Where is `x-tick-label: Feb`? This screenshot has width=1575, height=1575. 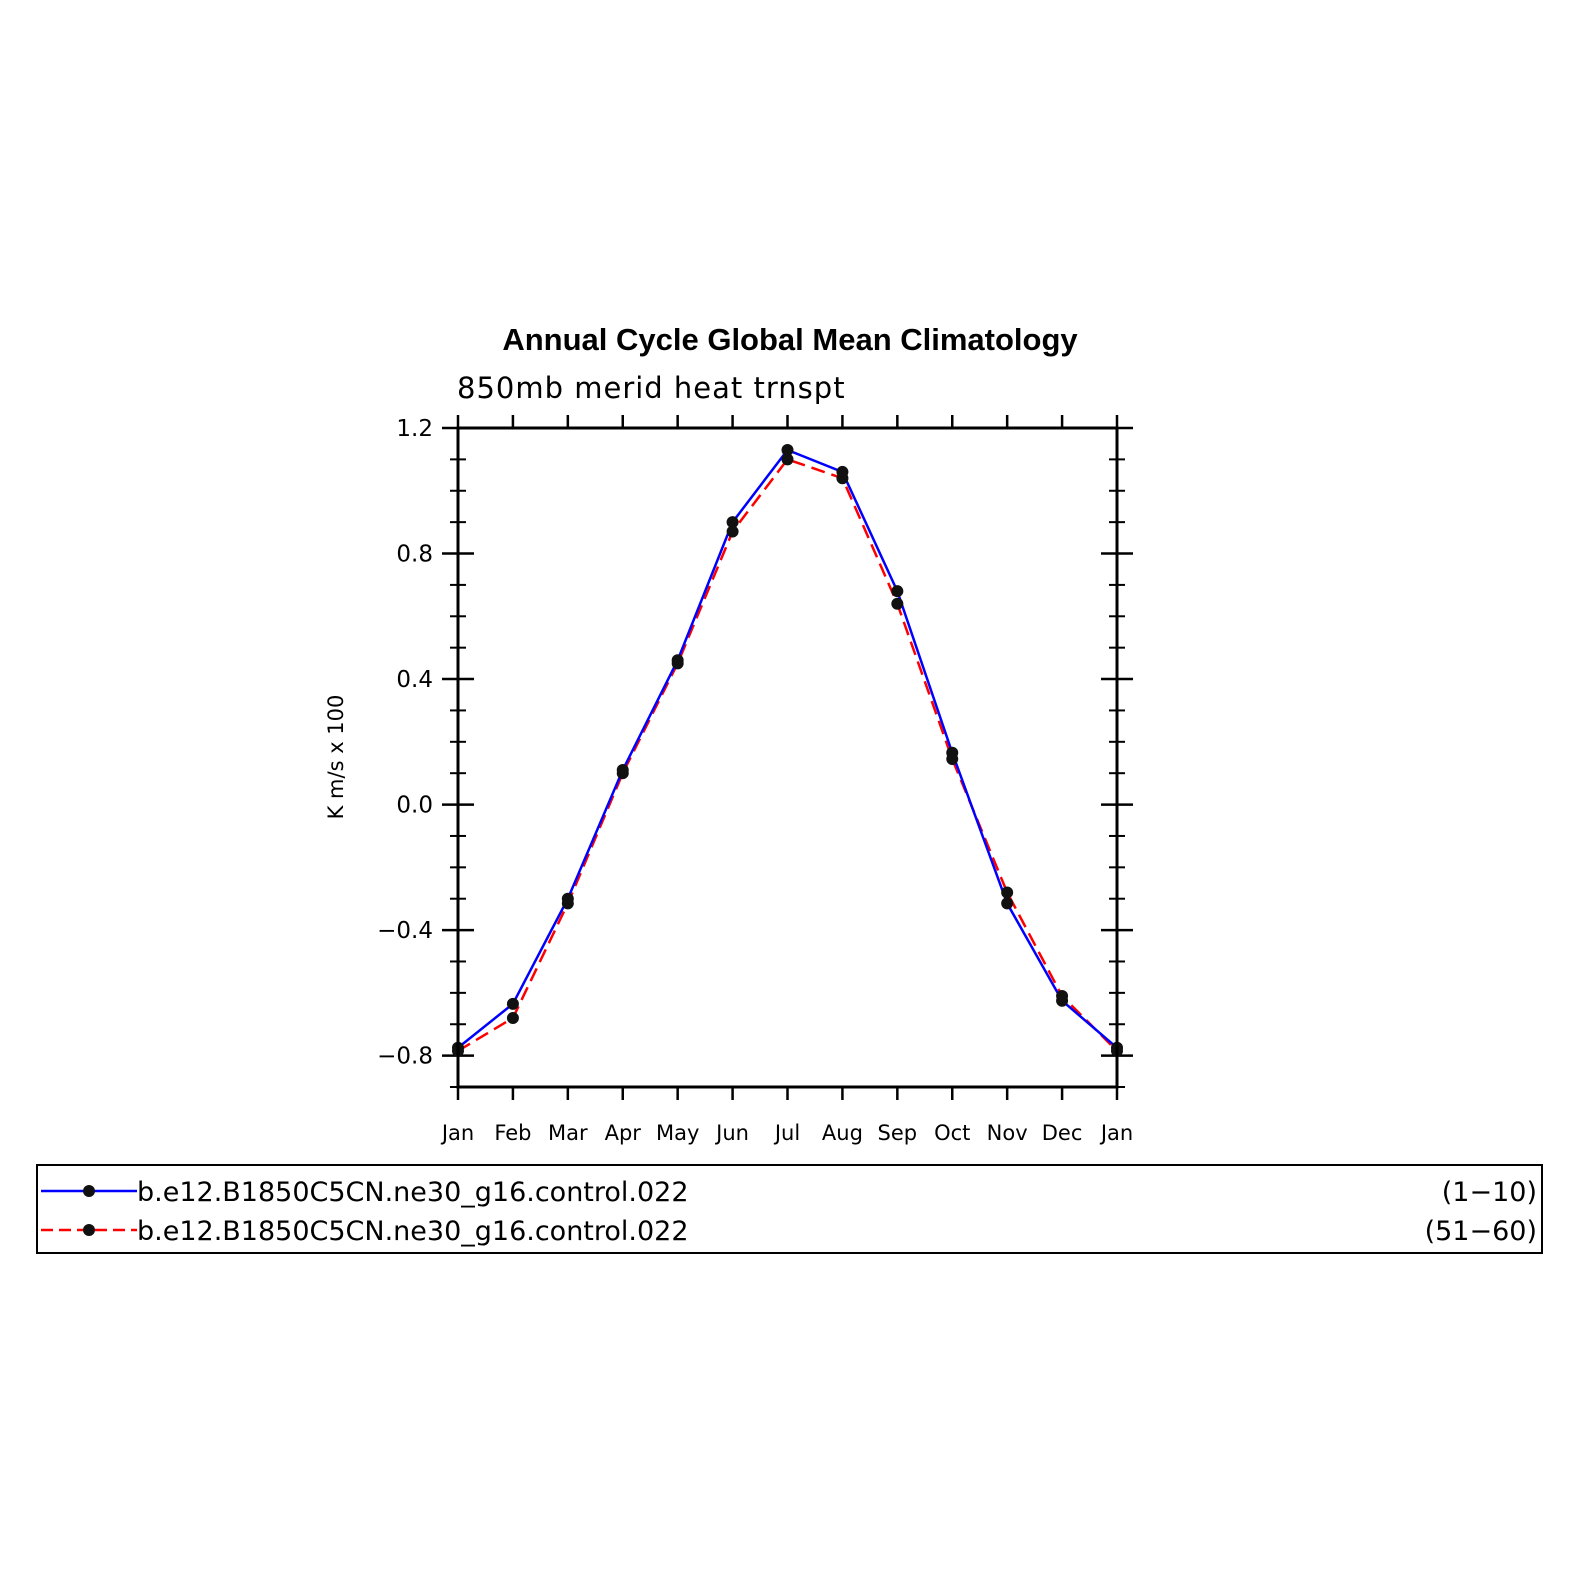
x-tick-label: Feb is located at coordinates (512, 1133).